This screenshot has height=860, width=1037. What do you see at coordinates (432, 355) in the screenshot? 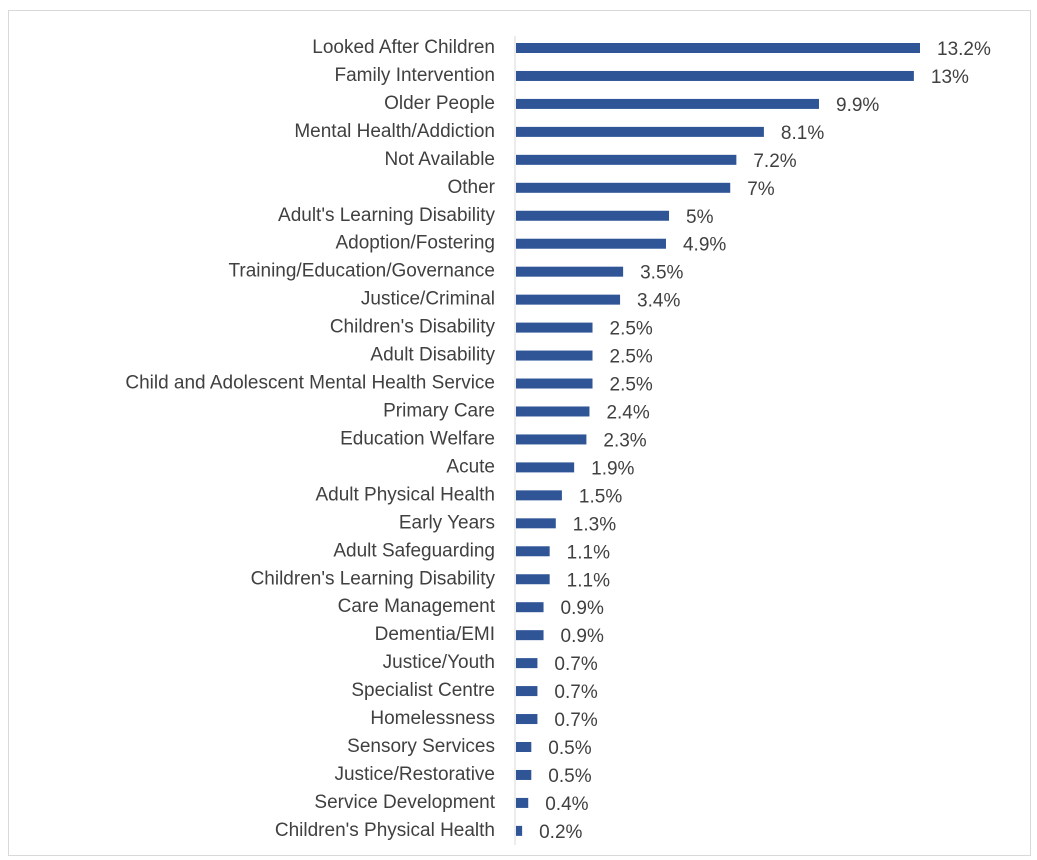
I see `category-label: Adult Disability` at bounding box center [432, 355].